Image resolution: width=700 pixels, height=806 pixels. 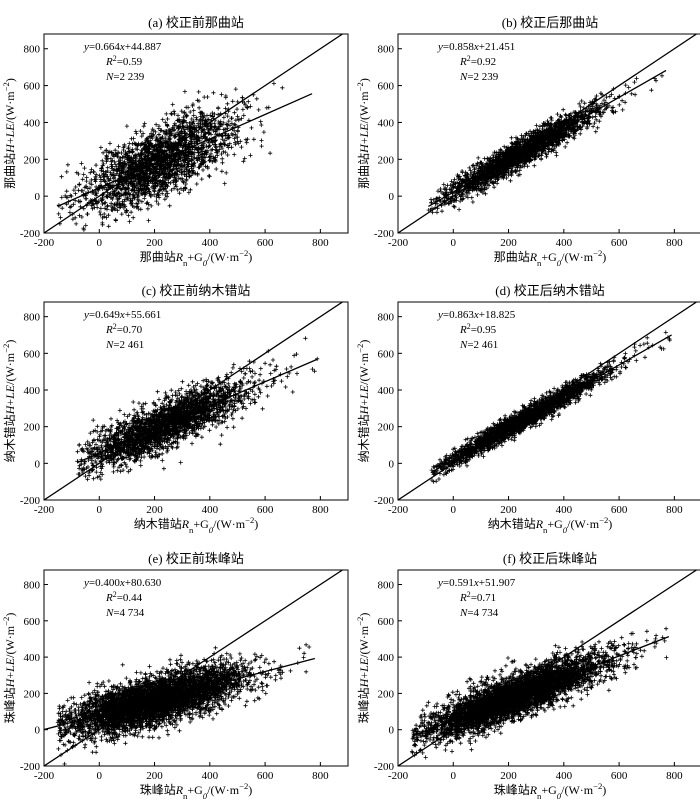 I want to click on regression-equation: y=0.858x+21.451, so click(x=476, y=47).